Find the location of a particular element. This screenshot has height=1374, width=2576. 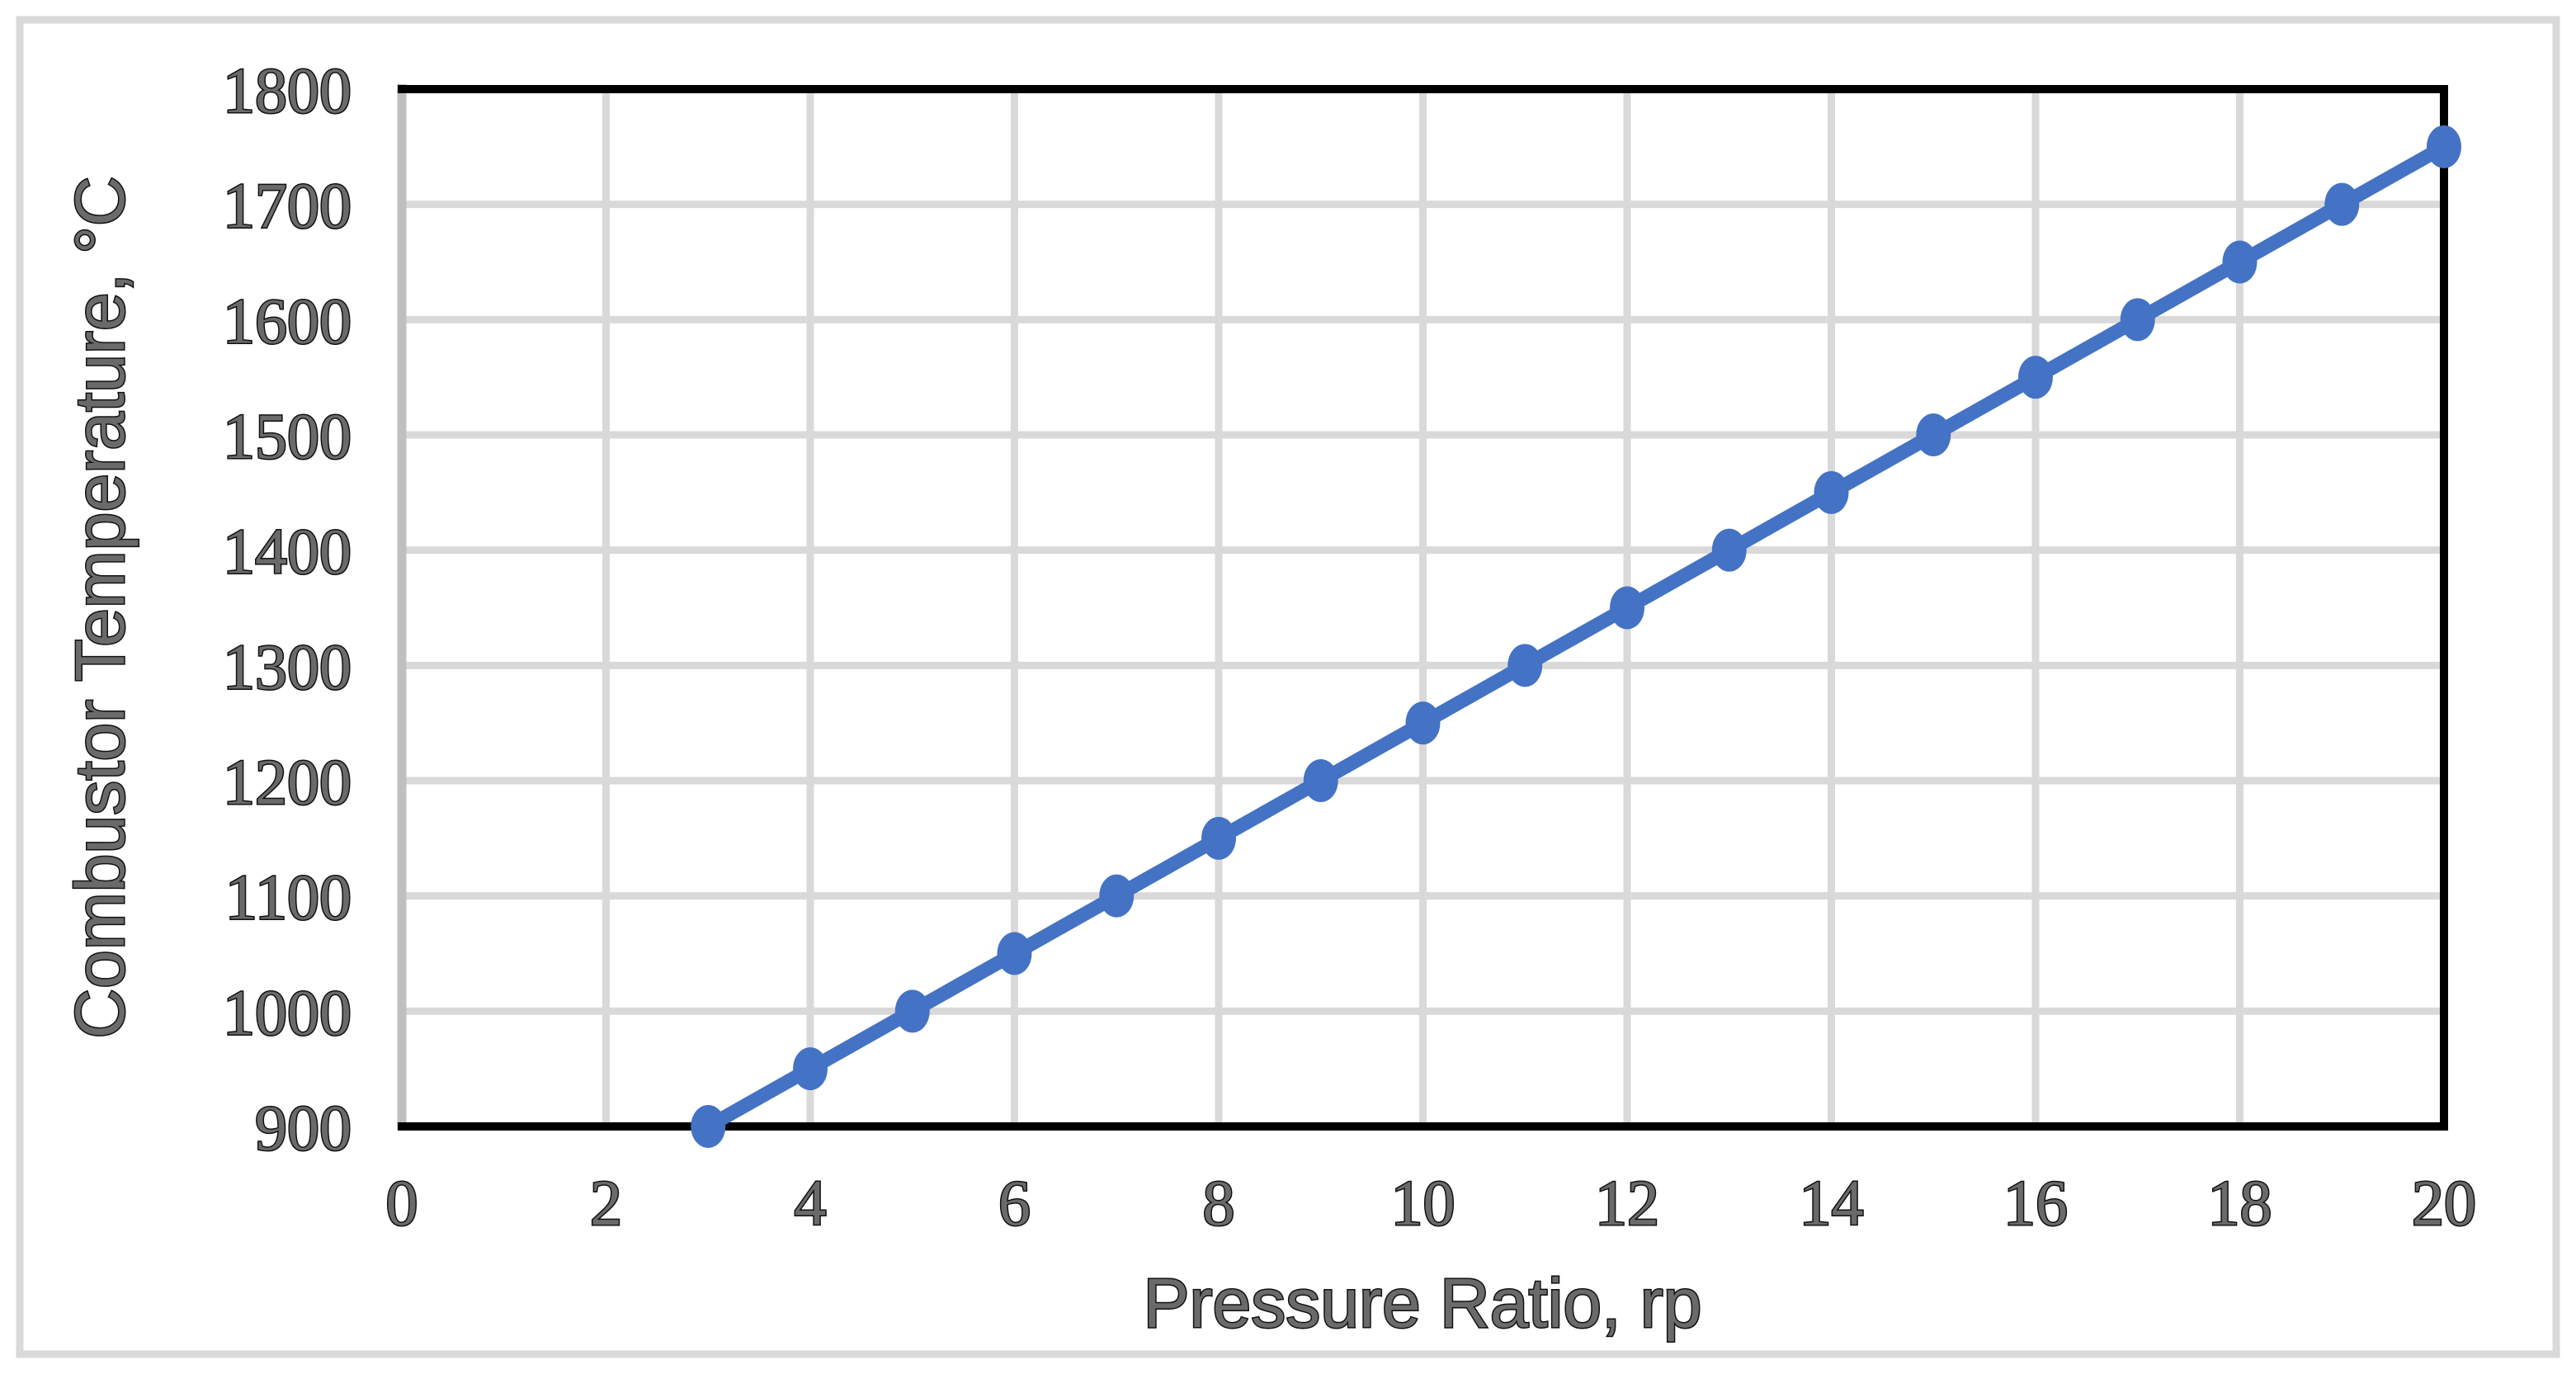

x-axis-title: Pressure Ratio, rp is located at coordinates (1423, 1303).